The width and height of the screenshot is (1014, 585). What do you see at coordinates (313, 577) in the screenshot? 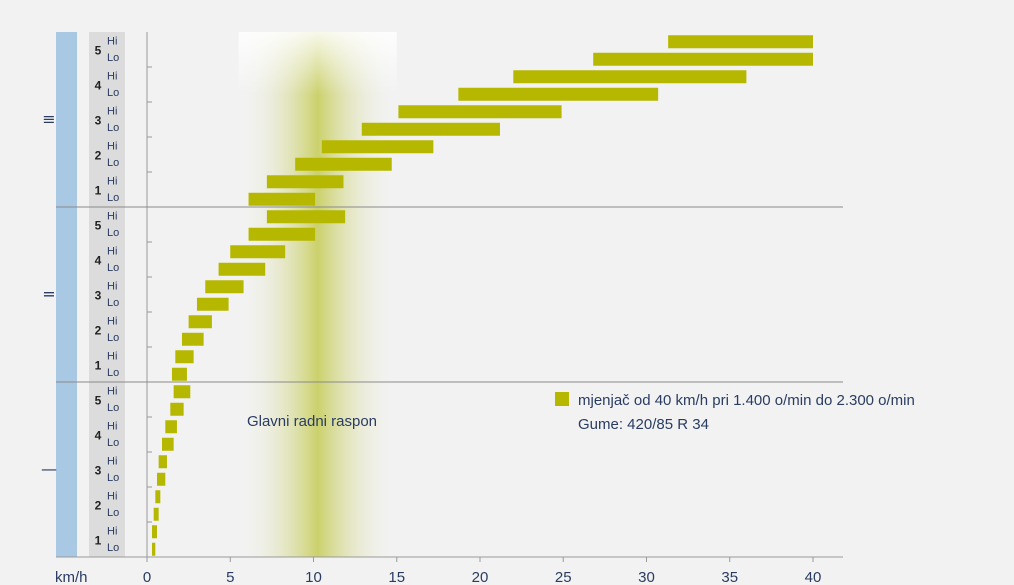
I see `x-tick-label: 10` at bounding box center [313, 577].